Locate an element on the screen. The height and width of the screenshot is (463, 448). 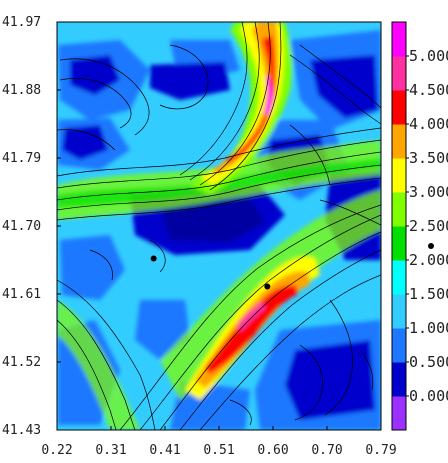
colorbar-dot is located at coordinates (431, 246).